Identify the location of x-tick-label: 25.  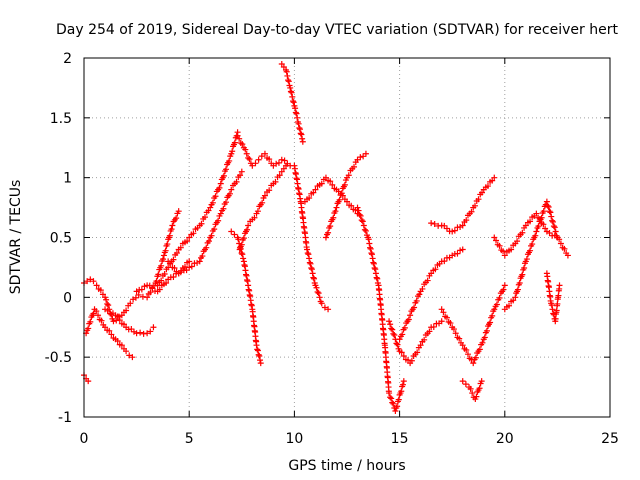
(610, 439).